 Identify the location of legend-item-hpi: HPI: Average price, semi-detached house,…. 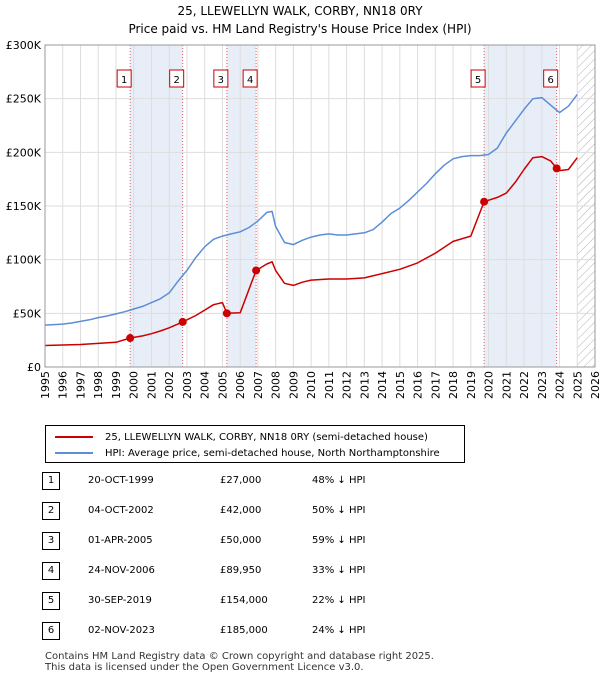
(247, 453).